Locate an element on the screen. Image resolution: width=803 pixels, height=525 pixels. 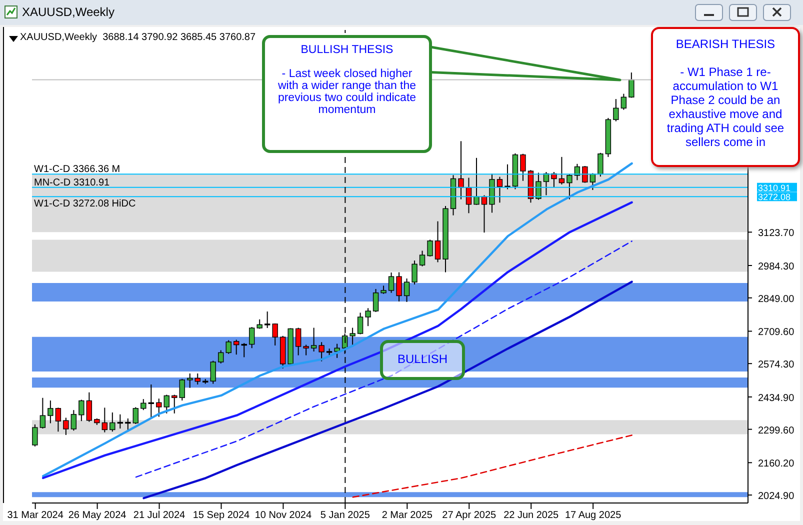
y-tick-label: 2299.60 is located at coordinates (776, 430).